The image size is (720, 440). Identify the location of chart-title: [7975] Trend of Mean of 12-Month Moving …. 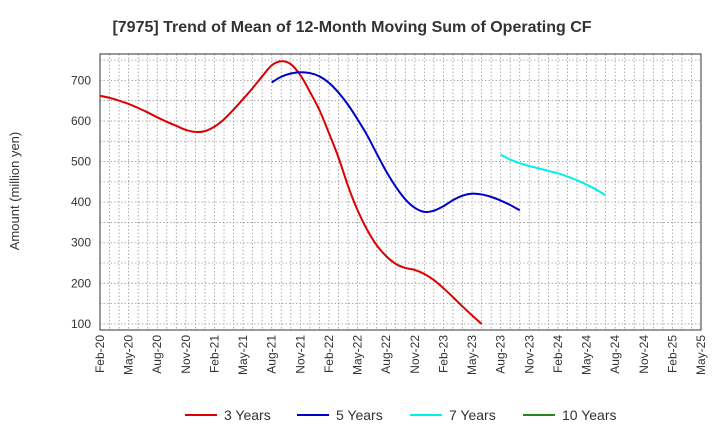
(351, 27).